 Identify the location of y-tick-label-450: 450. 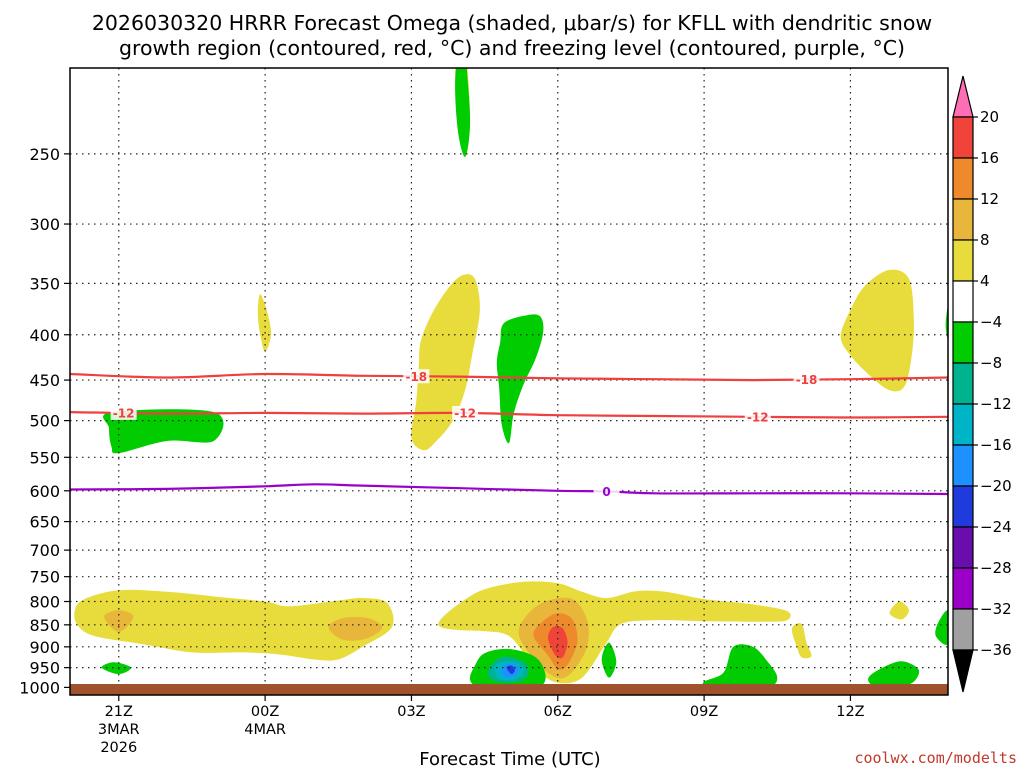
(44, 380).